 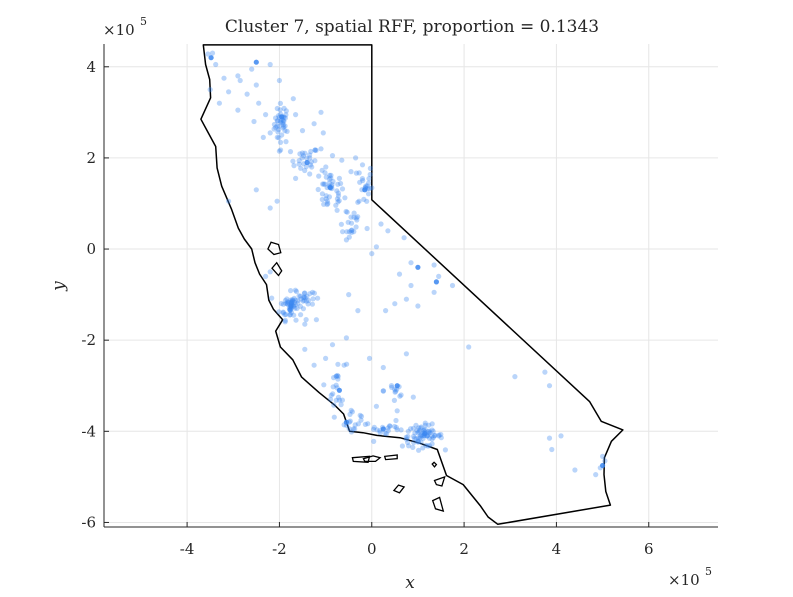 I want to click on y-exponent-base: ×10, so click(x=119, y=30).